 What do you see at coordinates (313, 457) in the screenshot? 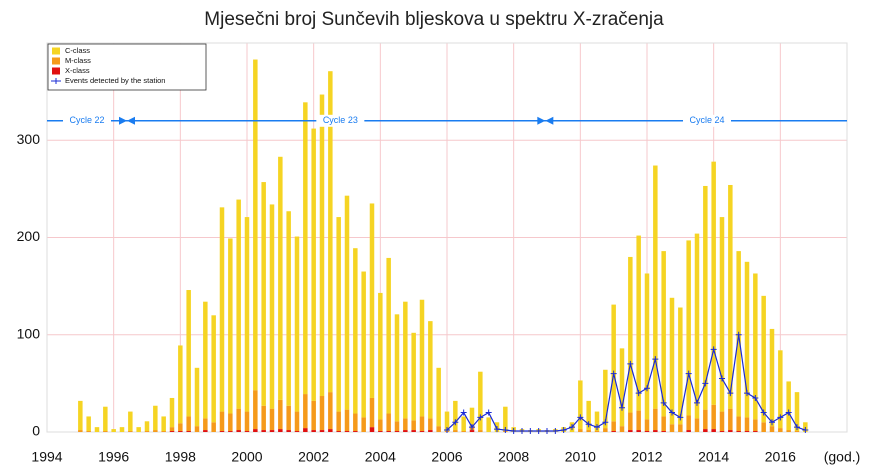
I see `x-tick-label: 2002` at bounding box center [313, 457].